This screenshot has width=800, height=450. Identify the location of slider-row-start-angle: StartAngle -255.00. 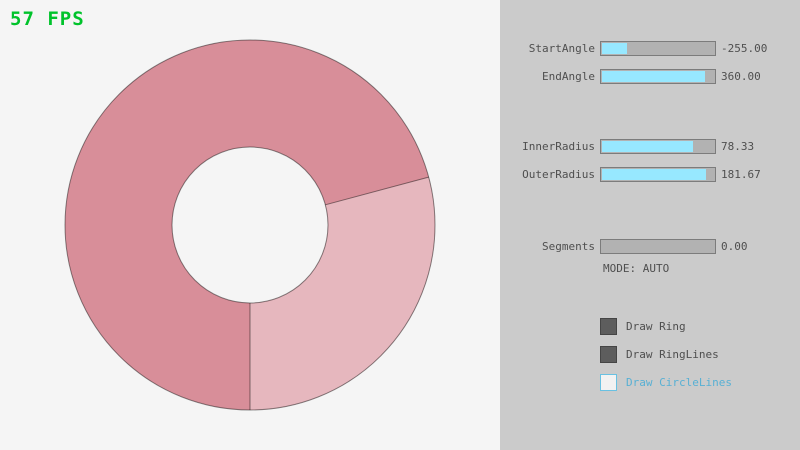
(650, 48).